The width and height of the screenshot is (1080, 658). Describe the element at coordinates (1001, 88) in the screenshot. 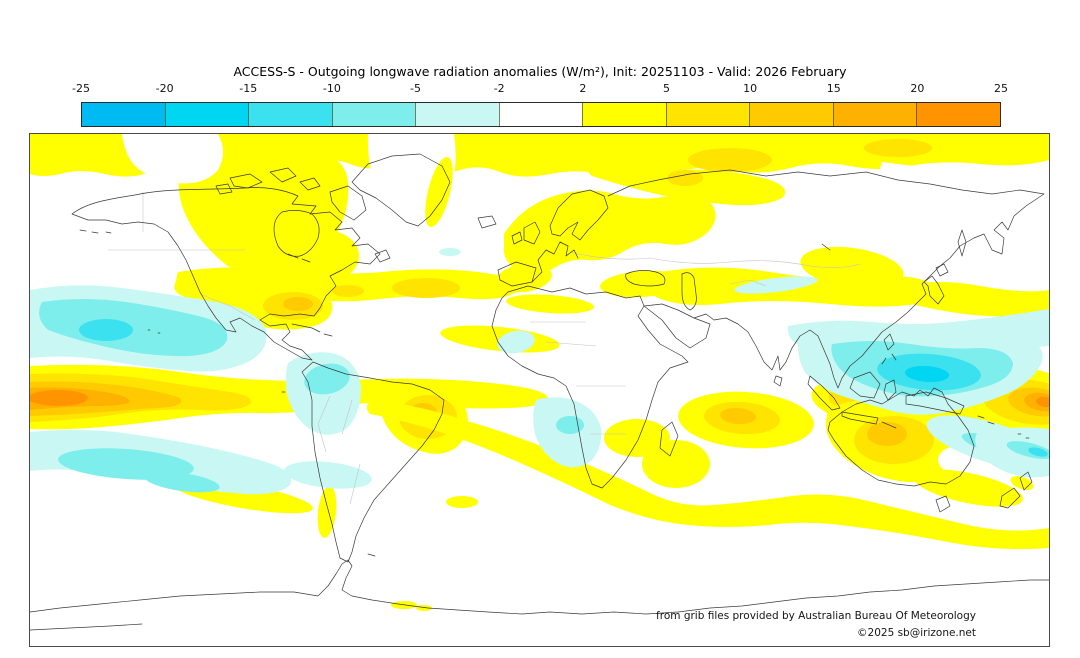

I see `colorbar-tick-label: 25` at that location.